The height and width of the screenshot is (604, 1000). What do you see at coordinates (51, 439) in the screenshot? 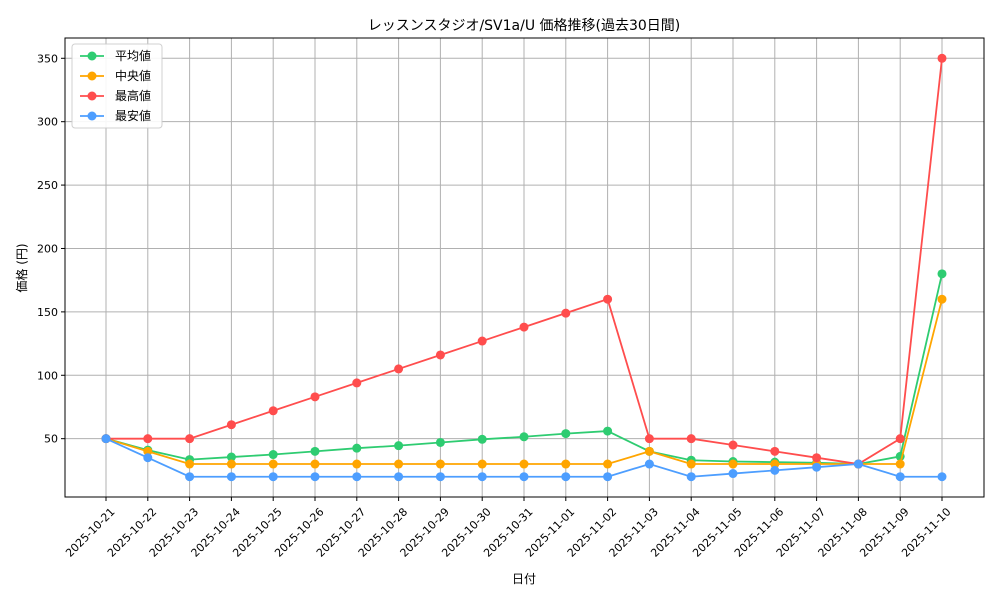
I see `y-tick-label: 50` at bounding box center [51, 439].